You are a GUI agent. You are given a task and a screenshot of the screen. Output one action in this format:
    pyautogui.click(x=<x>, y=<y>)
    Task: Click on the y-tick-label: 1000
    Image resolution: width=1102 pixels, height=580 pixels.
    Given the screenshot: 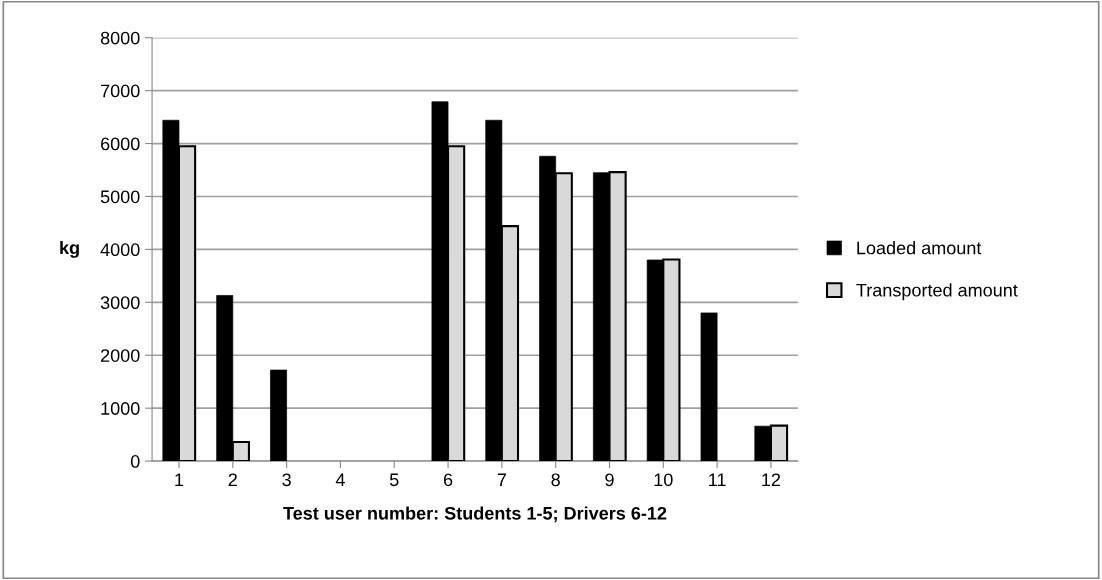 What is the action you would take?
    pyautogui.click(x=120, y=408)
    